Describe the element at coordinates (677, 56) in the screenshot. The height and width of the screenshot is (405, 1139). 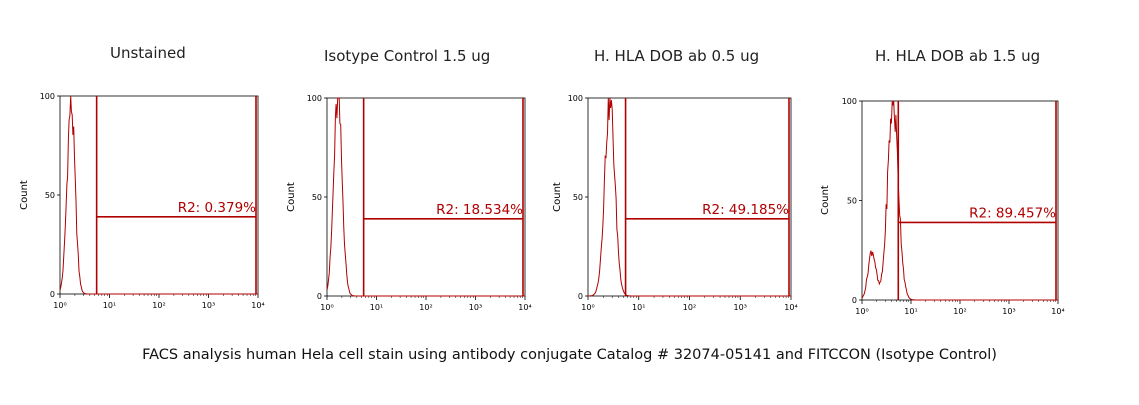
I see `panel-title-hla-dob-0-5: H. HLA DOB ab 0.5 ug` at that location.